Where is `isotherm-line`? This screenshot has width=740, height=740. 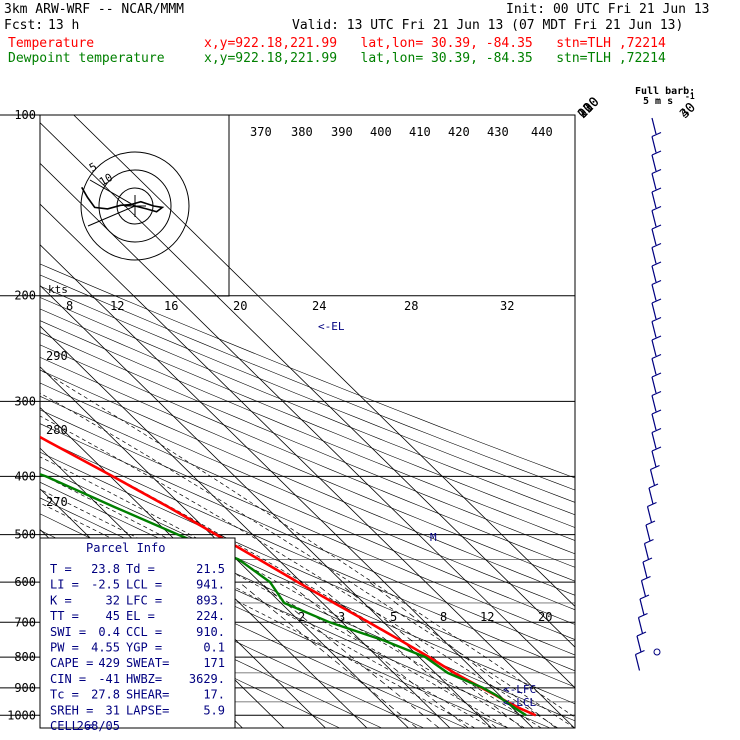 isotherm-line is located at coordinates (17, 421).